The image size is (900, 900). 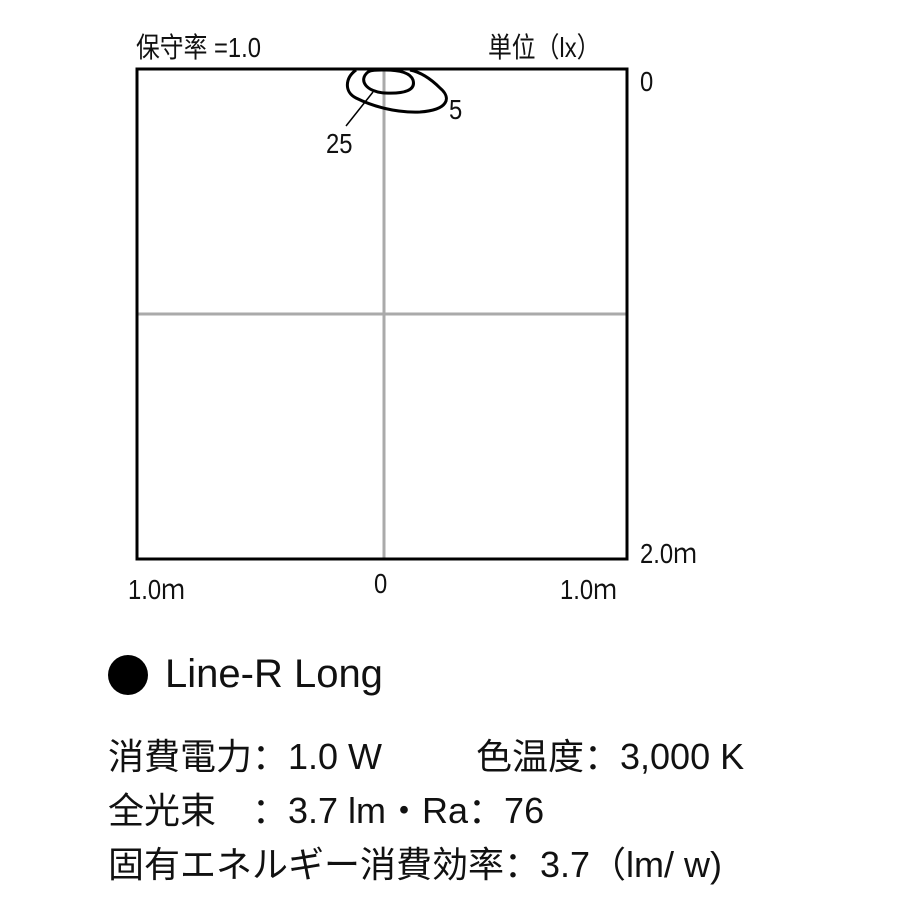 I want to click on x-tick-left: 1.0ｍ, so click(x=156, y=589).